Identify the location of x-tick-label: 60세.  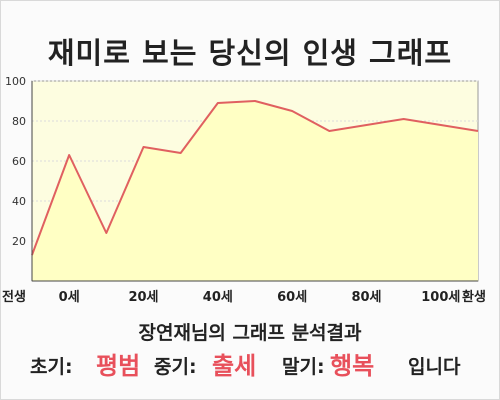
(292, 297).